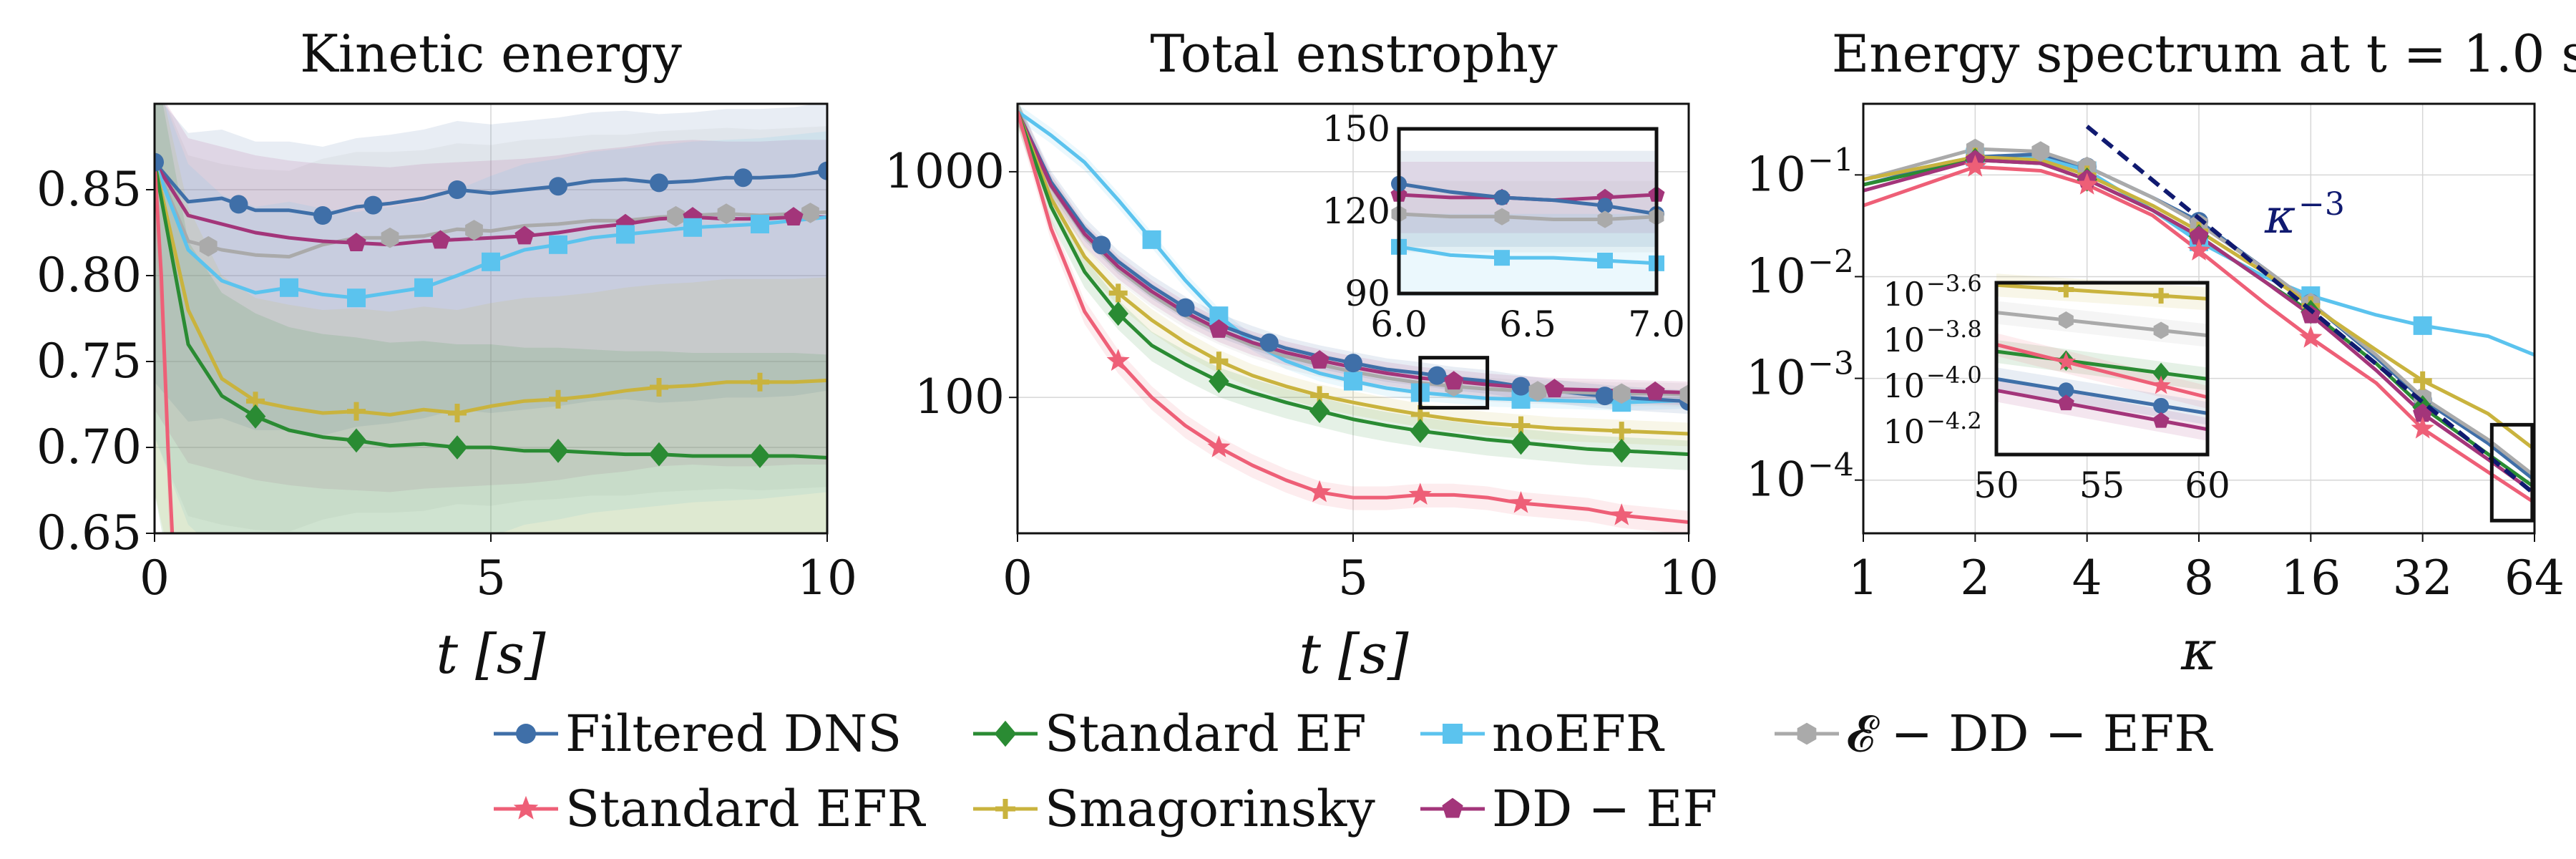  I want to click on x-tick-label: 4, so click(2087, 578).